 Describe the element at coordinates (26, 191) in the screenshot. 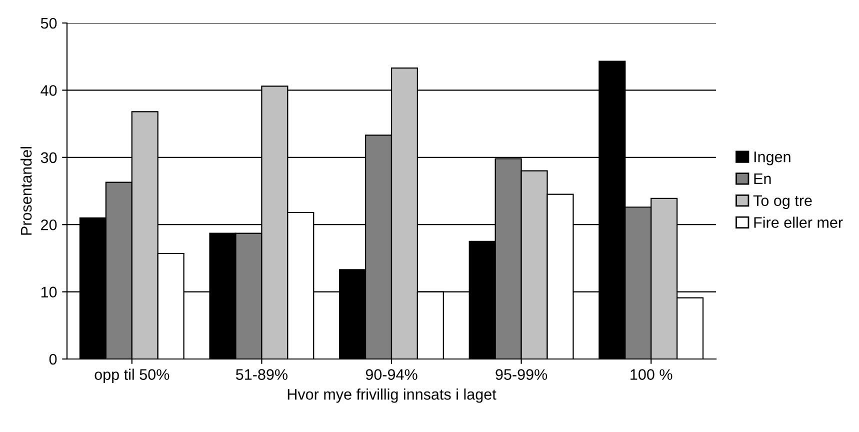

I see `y-axis-title: Prosentandel` at that location.